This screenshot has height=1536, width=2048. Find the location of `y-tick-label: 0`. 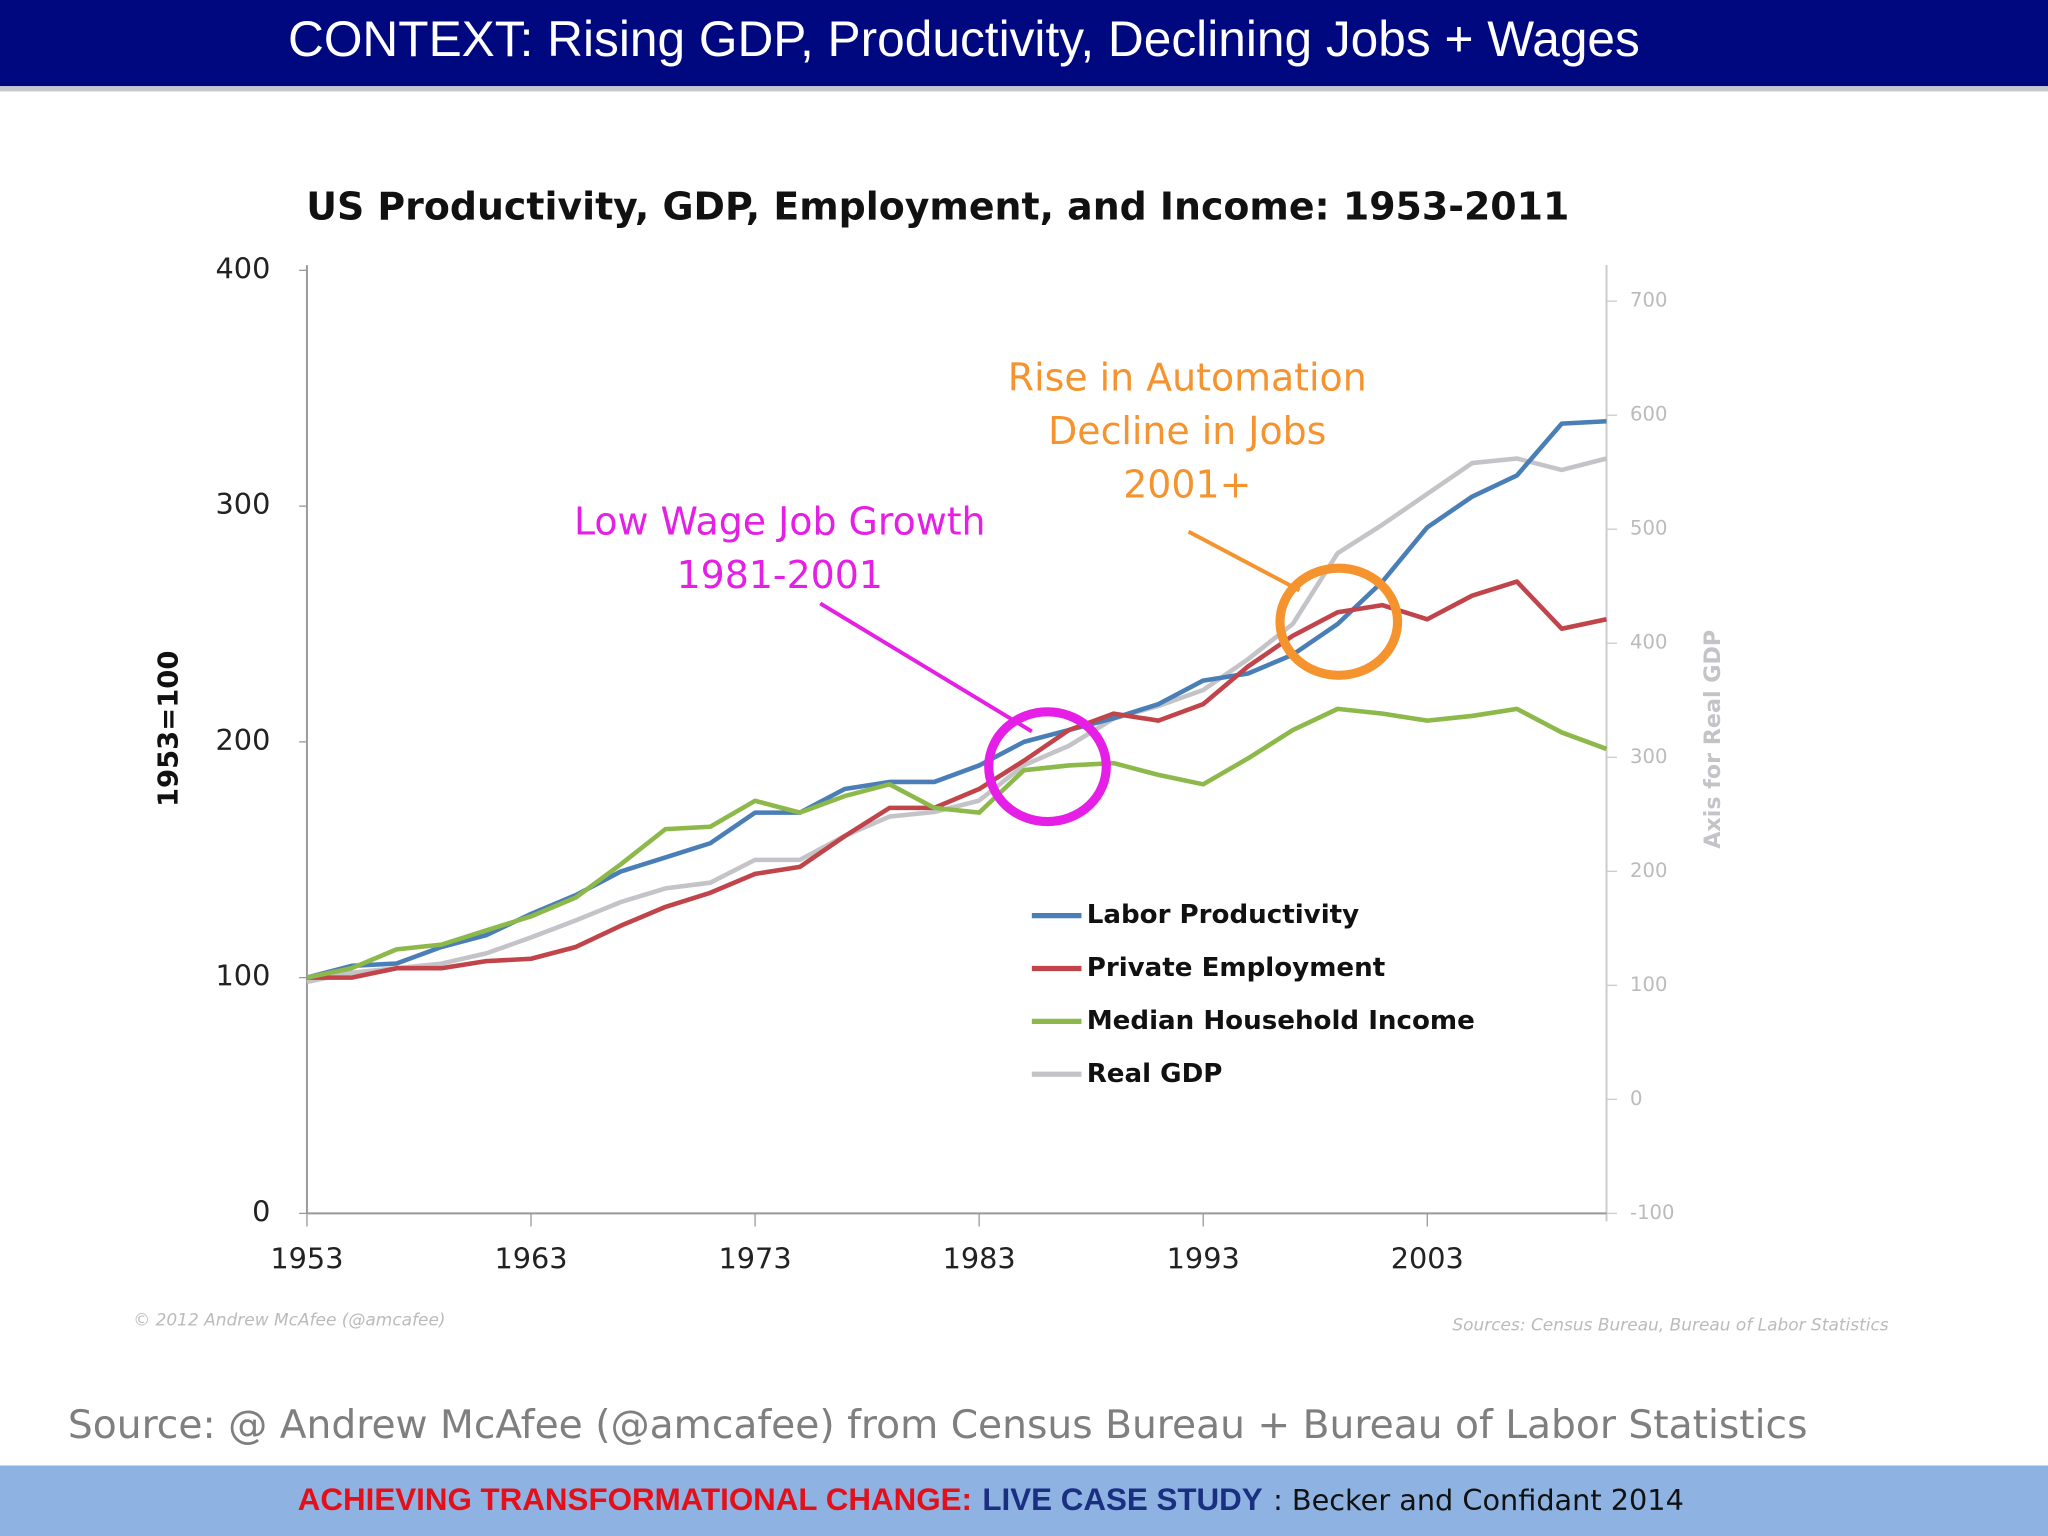

y-tick-label: 0 is located at coordinates (261, 1211).